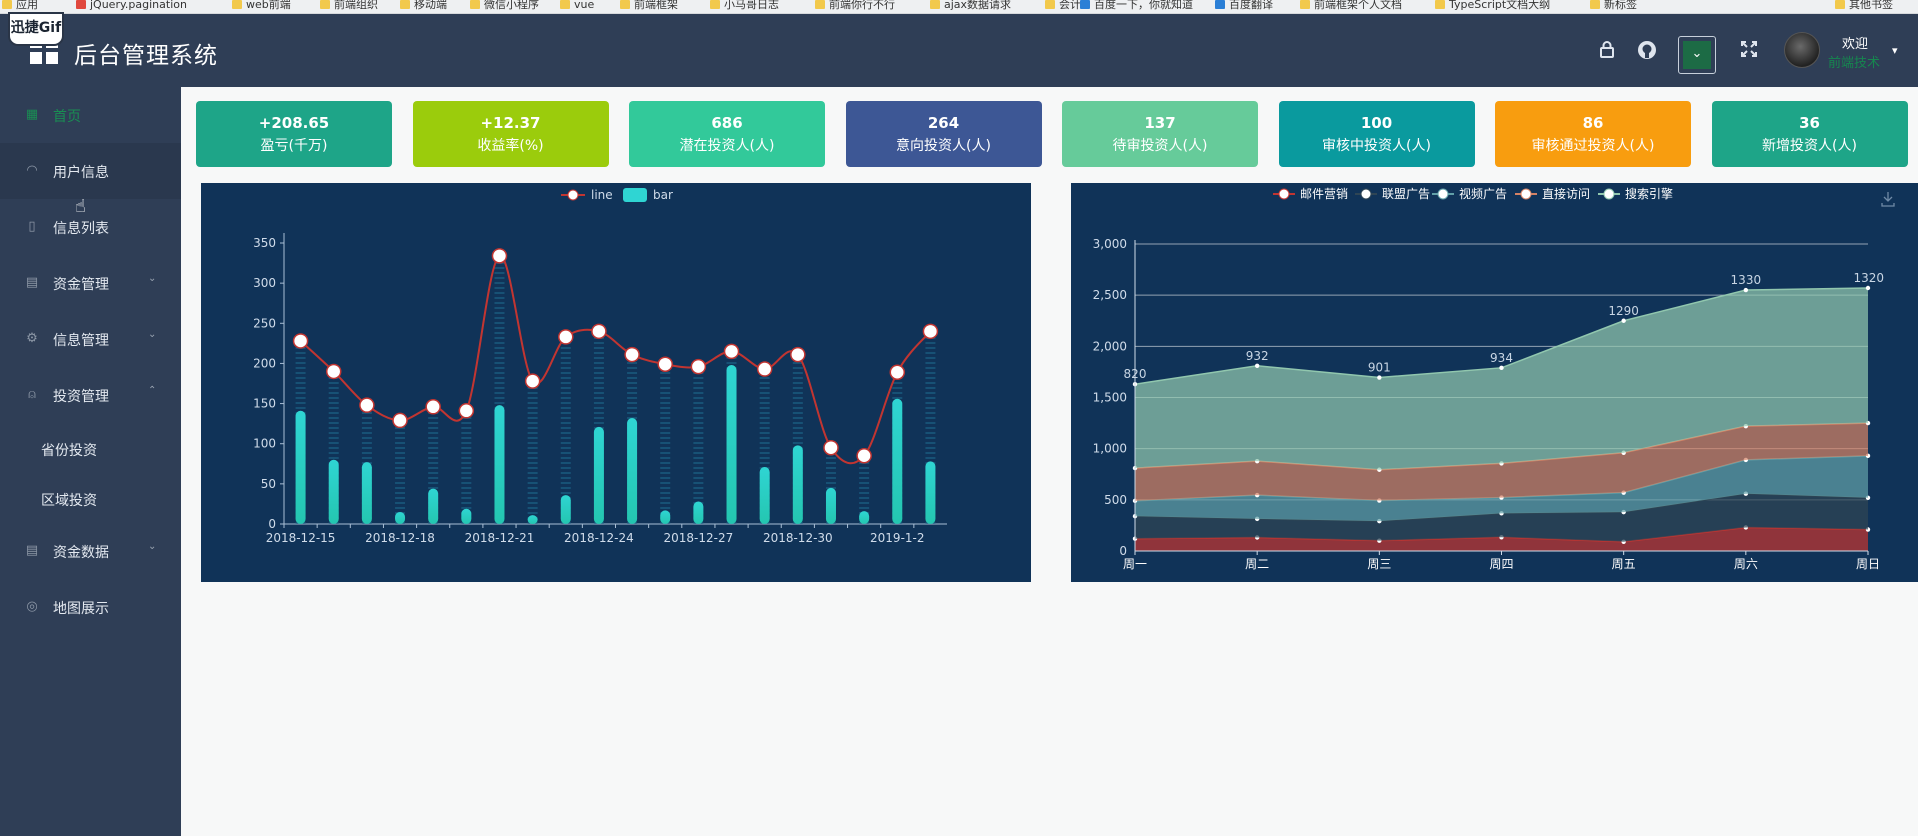 The height and width of the screenshot is (836, 1918). I want to click on bookmark-label: ajax数据请求, so click(978, 5).